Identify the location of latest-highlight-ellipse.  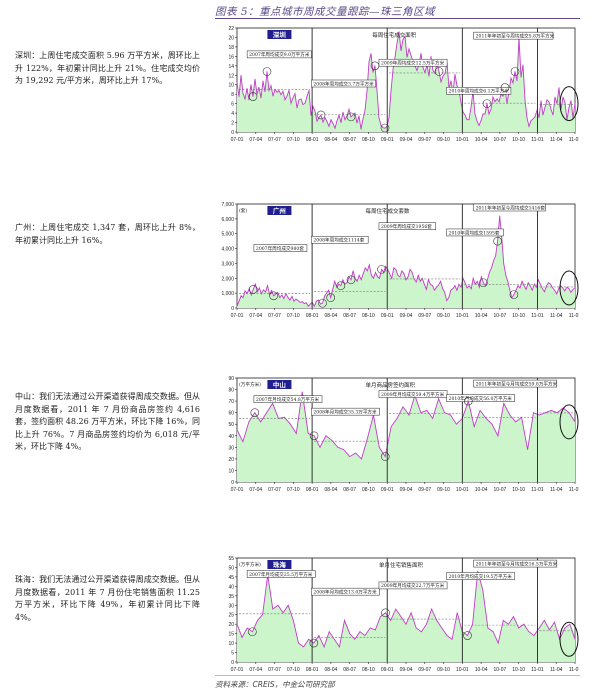
(569, 288).